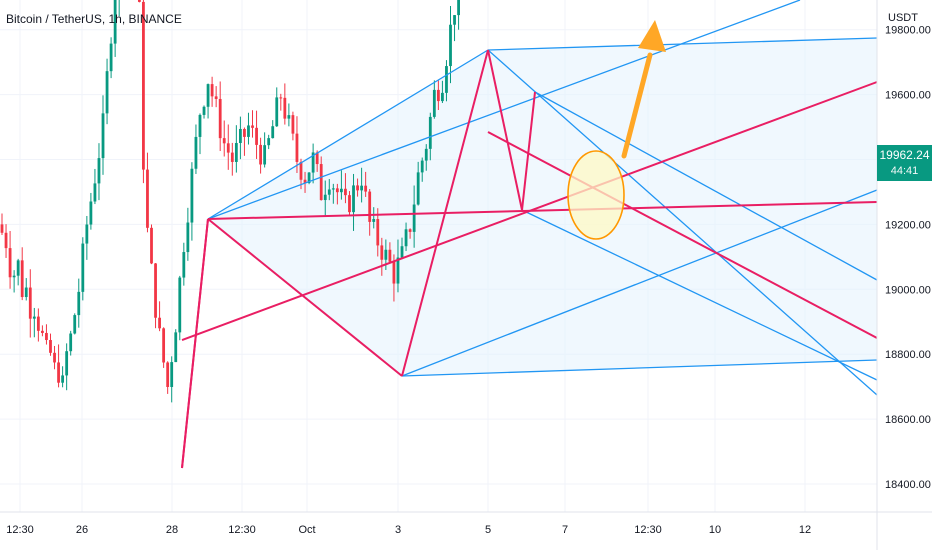 The height and width of the screenshot is (550, 932). Describe the element at coordinates (398, 530) in the screenshot. I see `x-tick-label: 3` at that location.